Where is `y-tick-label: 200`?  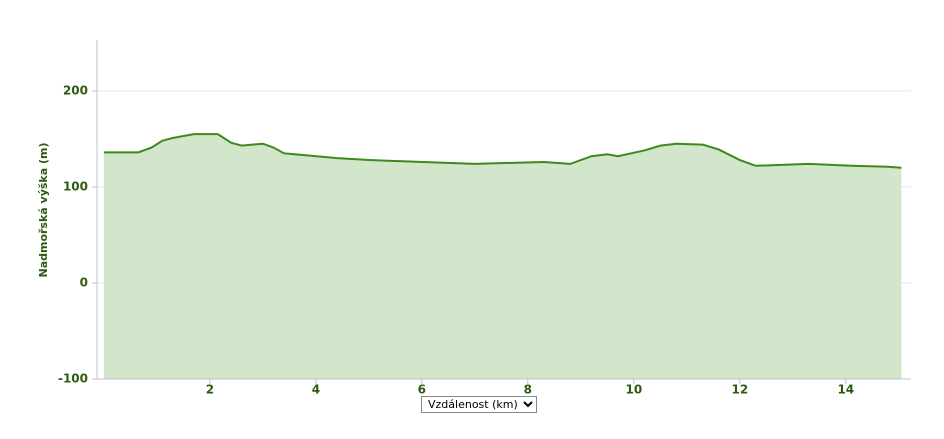
y-tick-label: 200 is located at coordinates (75, 90).